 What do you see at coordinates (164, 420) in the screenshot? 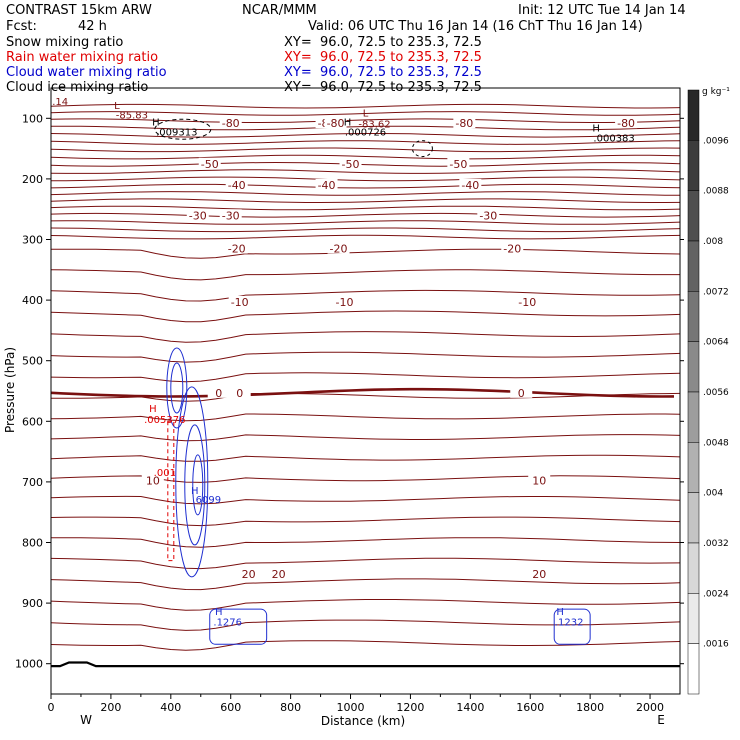
I see `contour-annotation: .005376` at bounding box center [164, 420].